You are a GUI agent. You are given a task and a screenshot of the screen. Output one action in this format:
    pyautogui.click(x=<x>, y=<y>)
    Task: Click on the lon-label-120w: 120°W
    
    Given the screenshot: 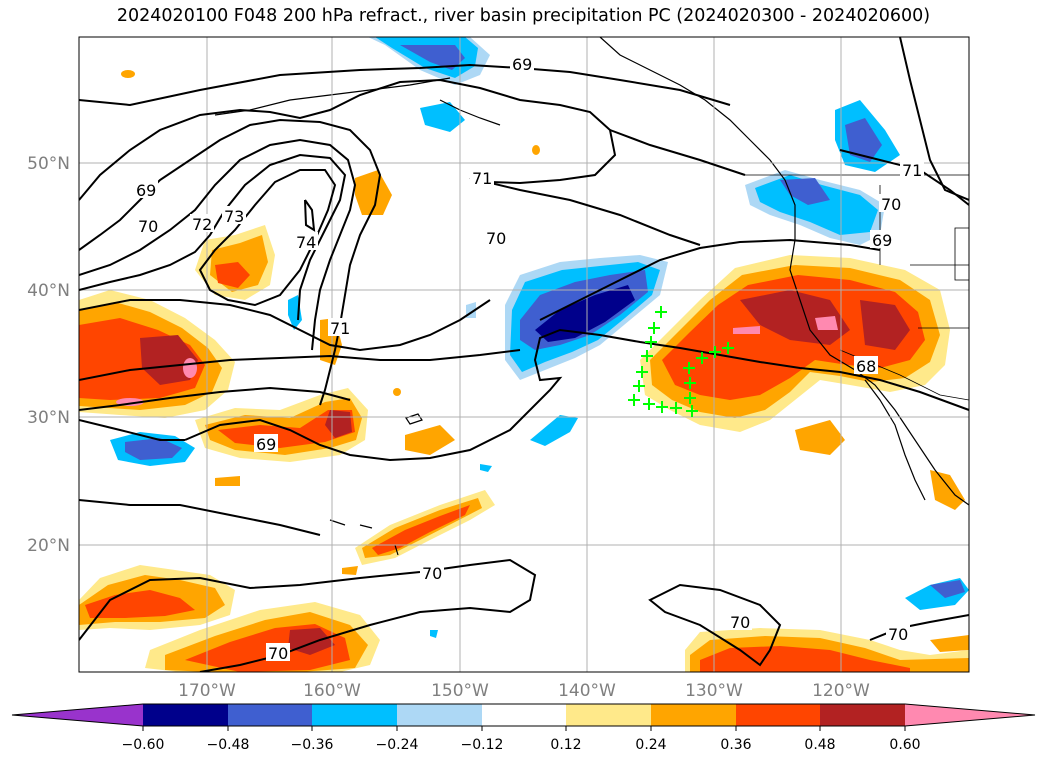 What is the action you would take?
    pyautogui.click(x=841, y=691)
    